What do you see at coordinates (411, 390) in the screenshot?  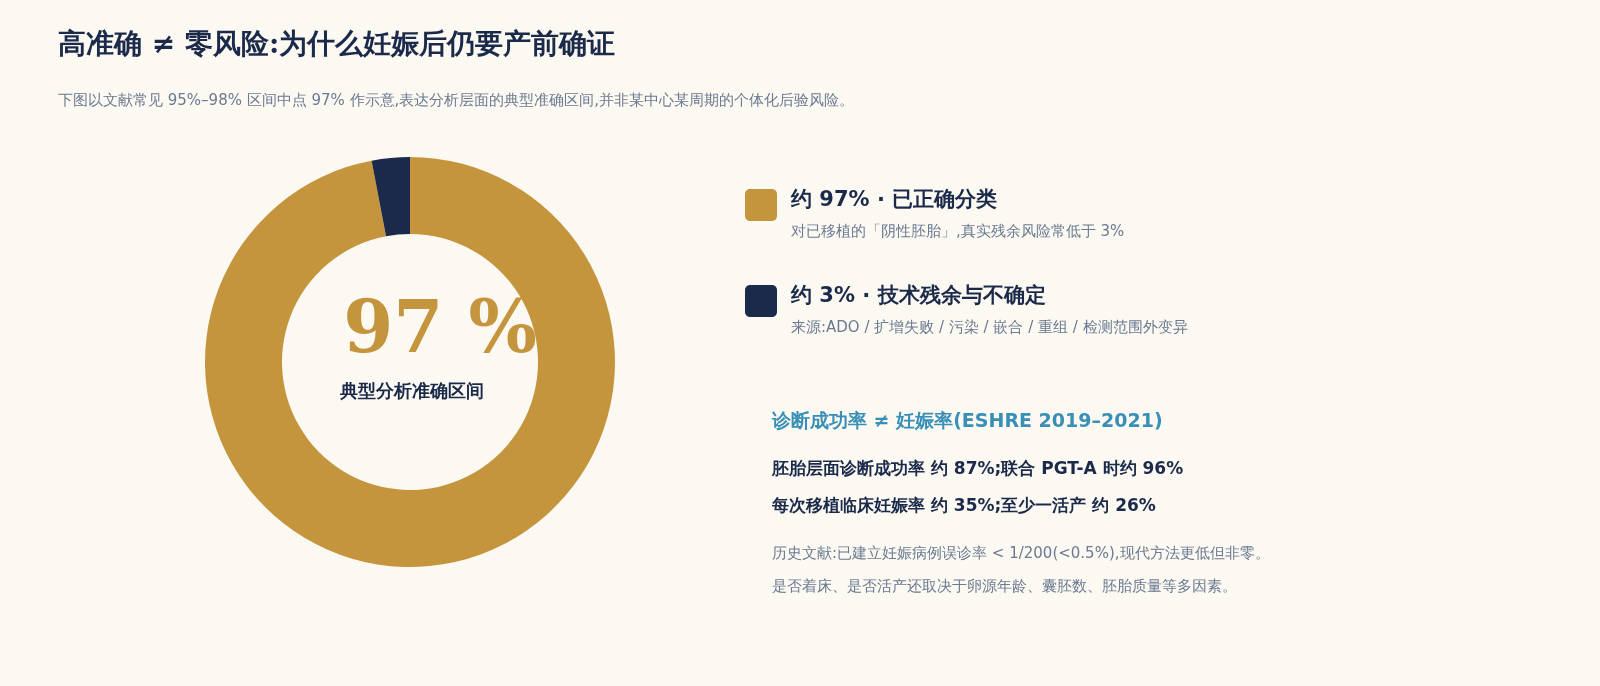 I see `text: 典型分析准确区间` at bounding box center [411, 390].